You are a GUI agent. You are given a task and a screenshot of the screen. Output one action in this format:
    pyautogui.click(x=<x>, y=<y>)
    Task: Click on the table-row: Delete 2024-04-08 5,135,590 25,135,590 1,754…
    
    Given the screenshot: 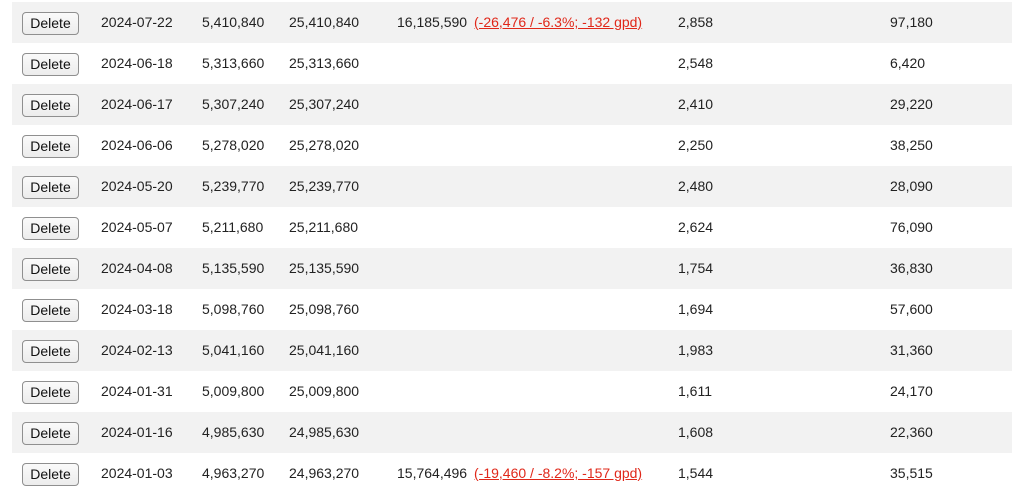 What is the action you would take?
    pyautogui.click(x=512, y=268)
    